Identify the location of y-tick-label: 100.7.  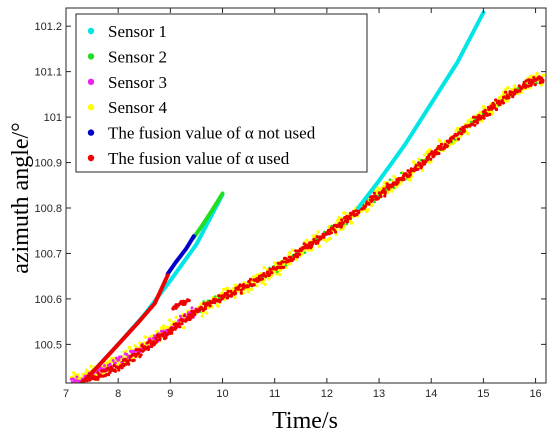
(48, 254).